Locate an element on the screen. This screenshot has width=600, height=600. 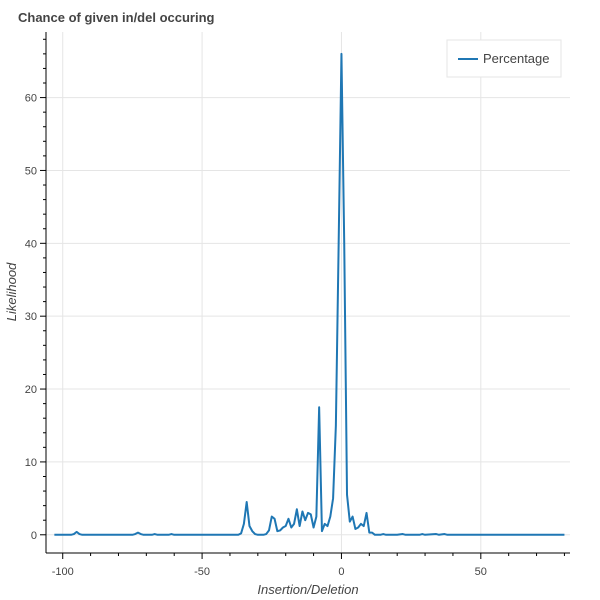
y-tick-label: 60 is located at coordinates (31, 99).